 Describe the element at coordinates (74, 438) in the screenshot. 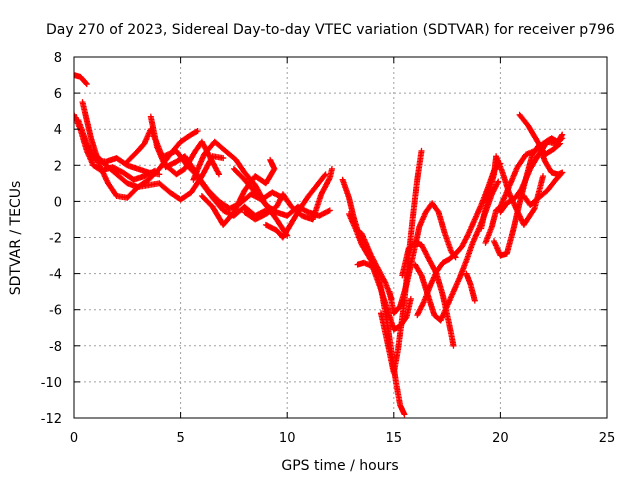

I see `x-tick-label: 0` at that location.